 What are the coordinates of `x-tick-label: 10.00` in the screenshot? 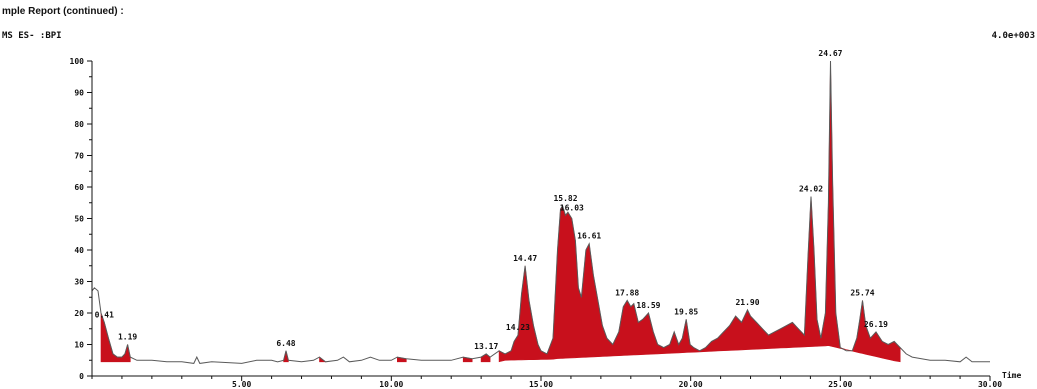 It's located at (391, 384).